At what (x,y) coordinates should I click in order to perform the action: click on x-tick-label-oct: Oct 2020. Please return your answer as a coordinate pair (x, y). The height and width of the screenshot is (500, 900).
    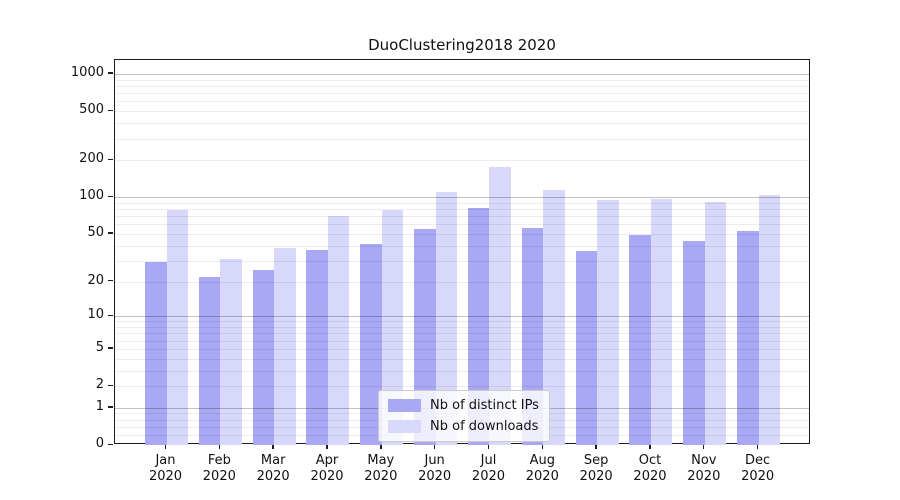
    Looking at the image, I should click on (650, 468).